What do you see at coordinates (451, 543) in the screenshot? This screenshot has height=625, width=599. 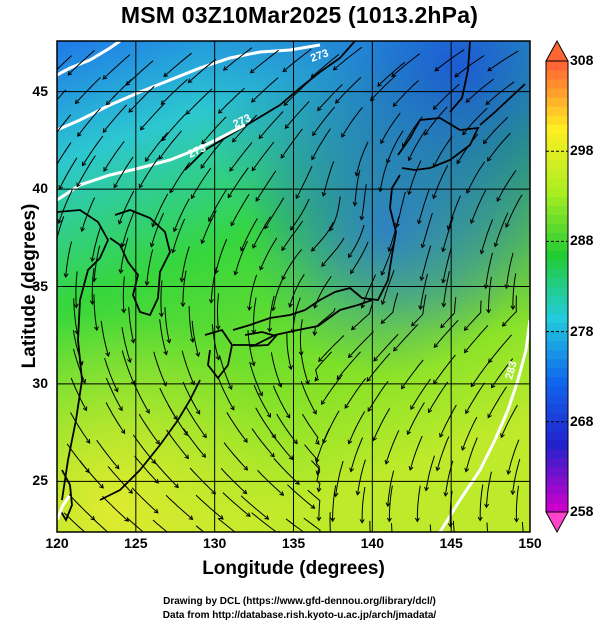 I see `x-tick-145: 145` at bounding box center [451, 543].